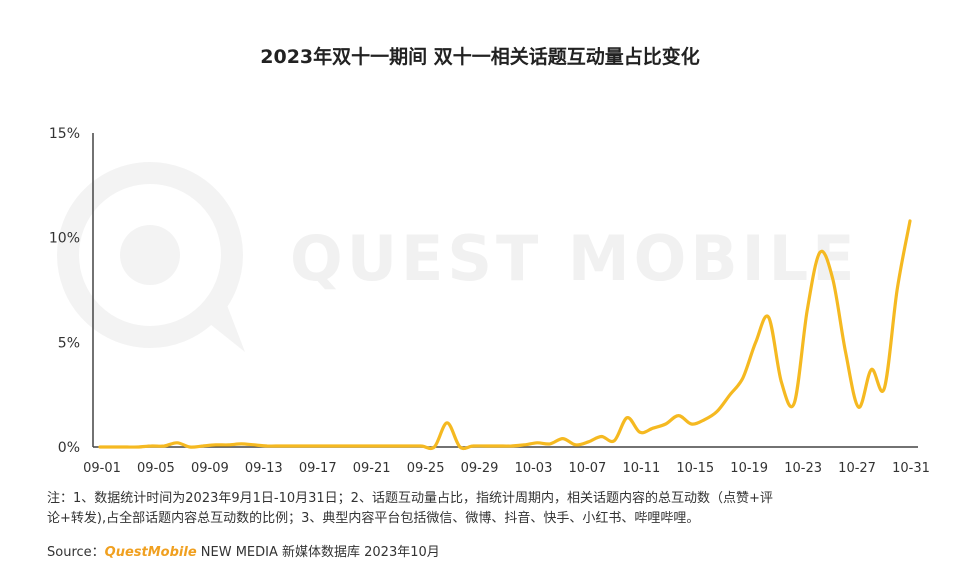 This screenshot has height=576, width=960. I want to click on x-tick-label: 10-27, so click(857, 468).